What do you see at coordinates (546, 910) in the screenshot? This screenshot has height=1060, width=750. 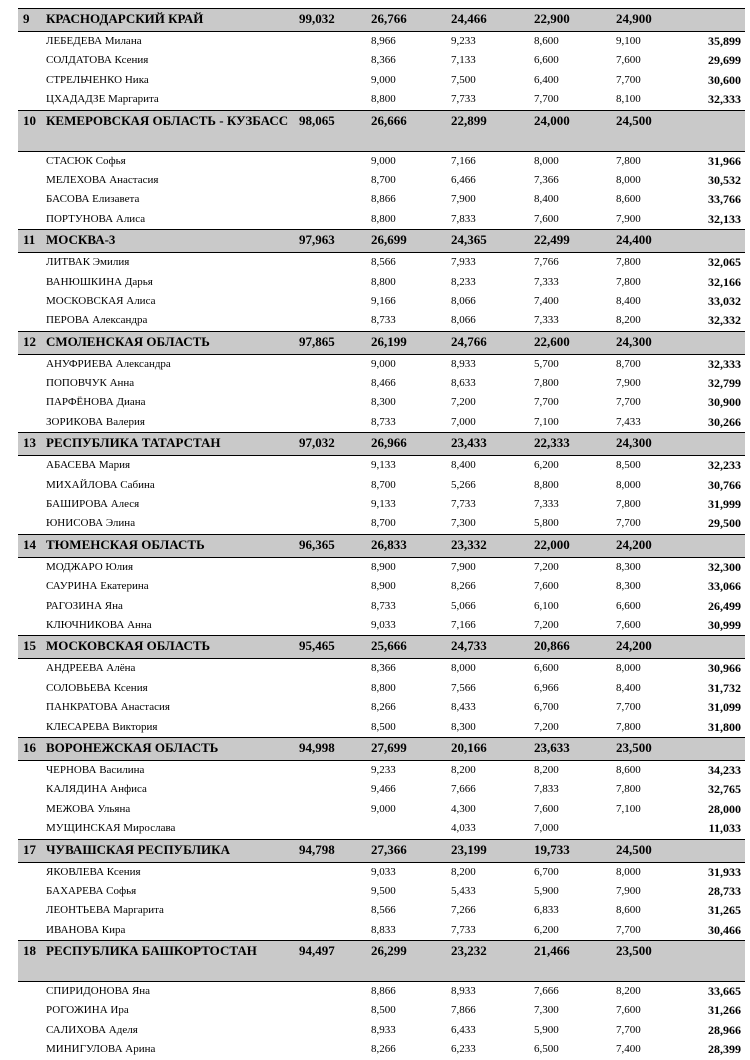 I see `athlete-score: 6,833` at bounding box center [546, 910].